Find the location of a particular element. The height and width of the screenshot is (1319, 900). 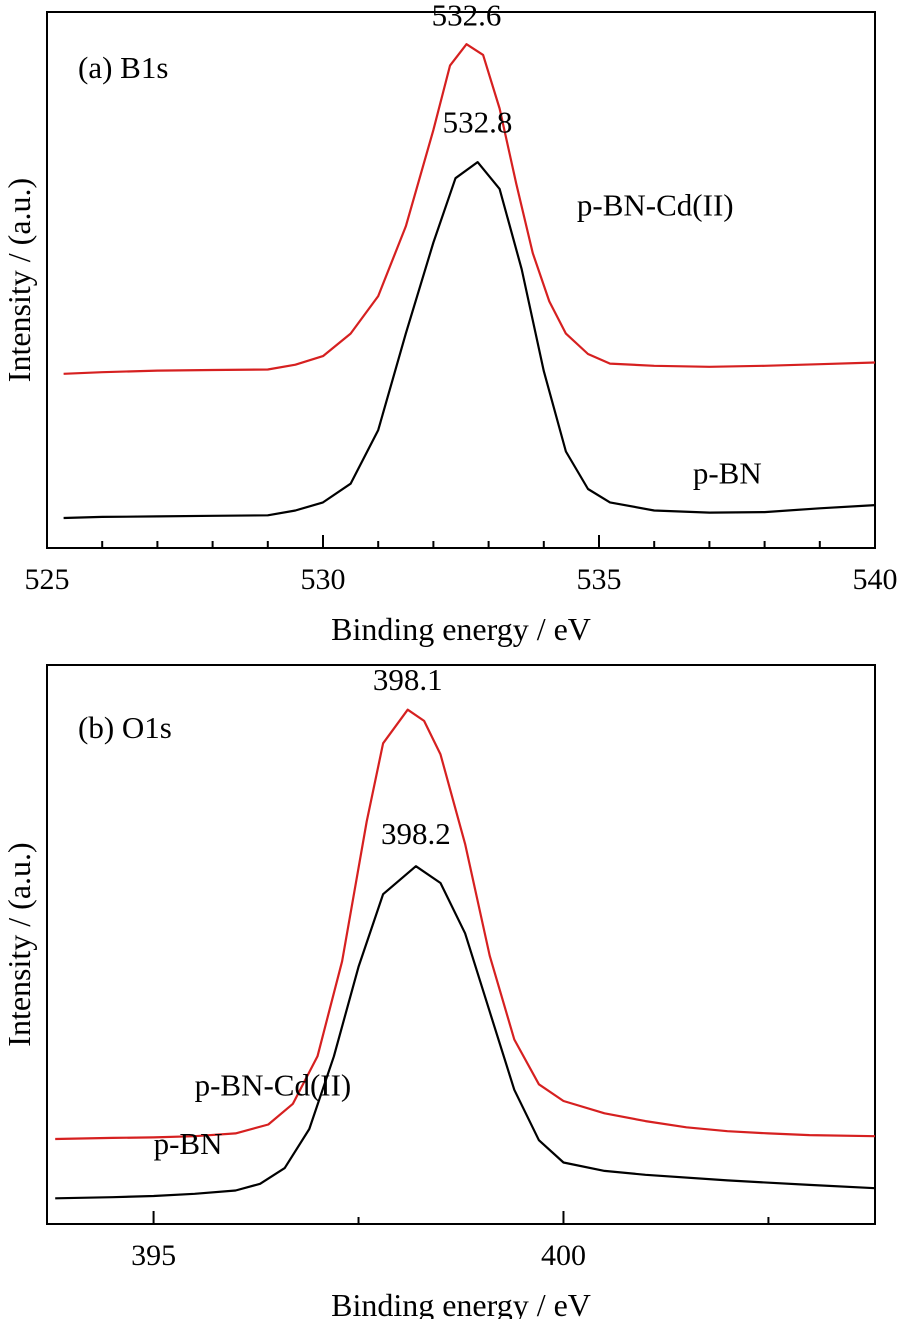

peak-label: 398.1 is located at coordinates (408, 679).